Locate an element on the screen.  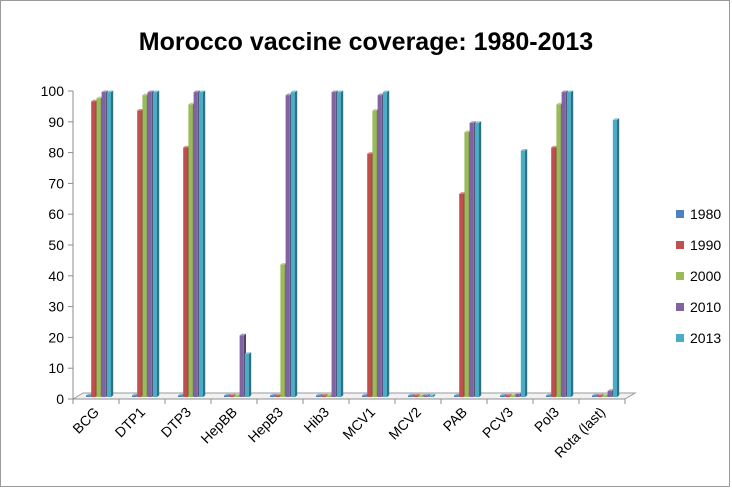
legend-label: 2010 is located at coordinates (705, 307).